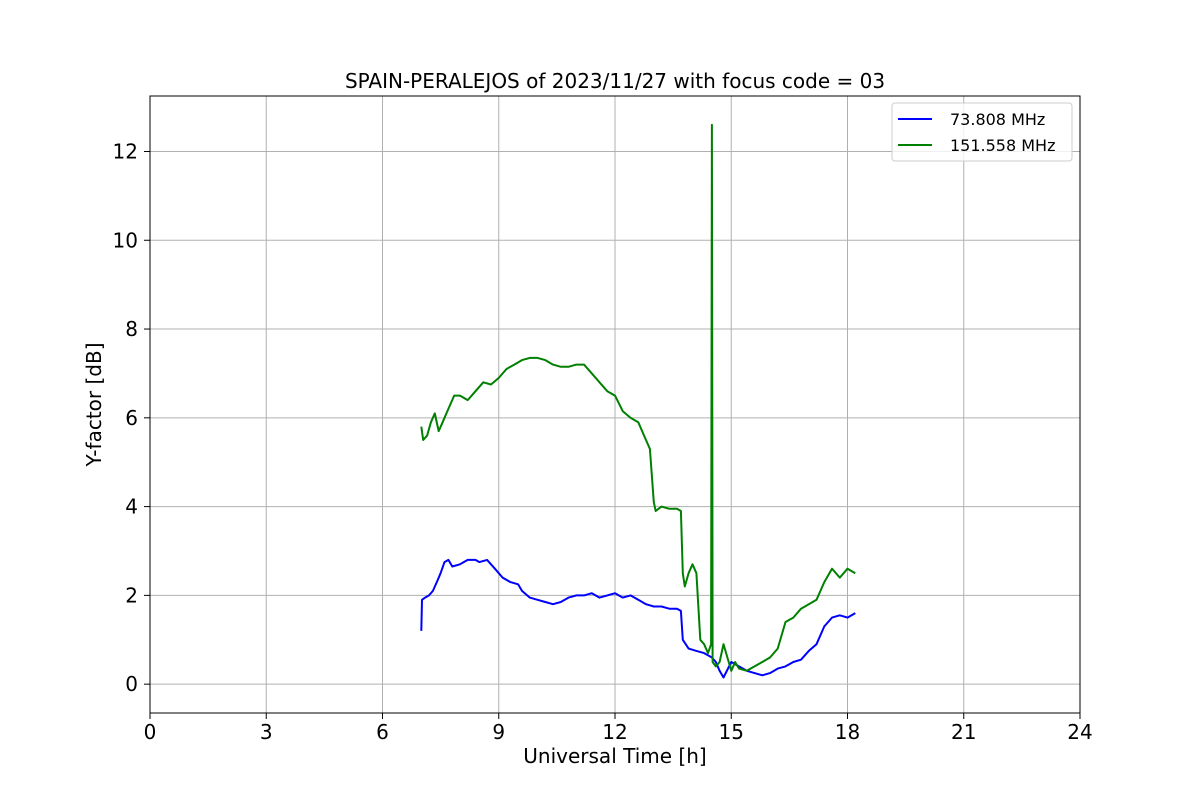 The height and width of the screenshot is (800, 1200). I want to click on legend-label: 73.808 MHz, so click(997, 119).